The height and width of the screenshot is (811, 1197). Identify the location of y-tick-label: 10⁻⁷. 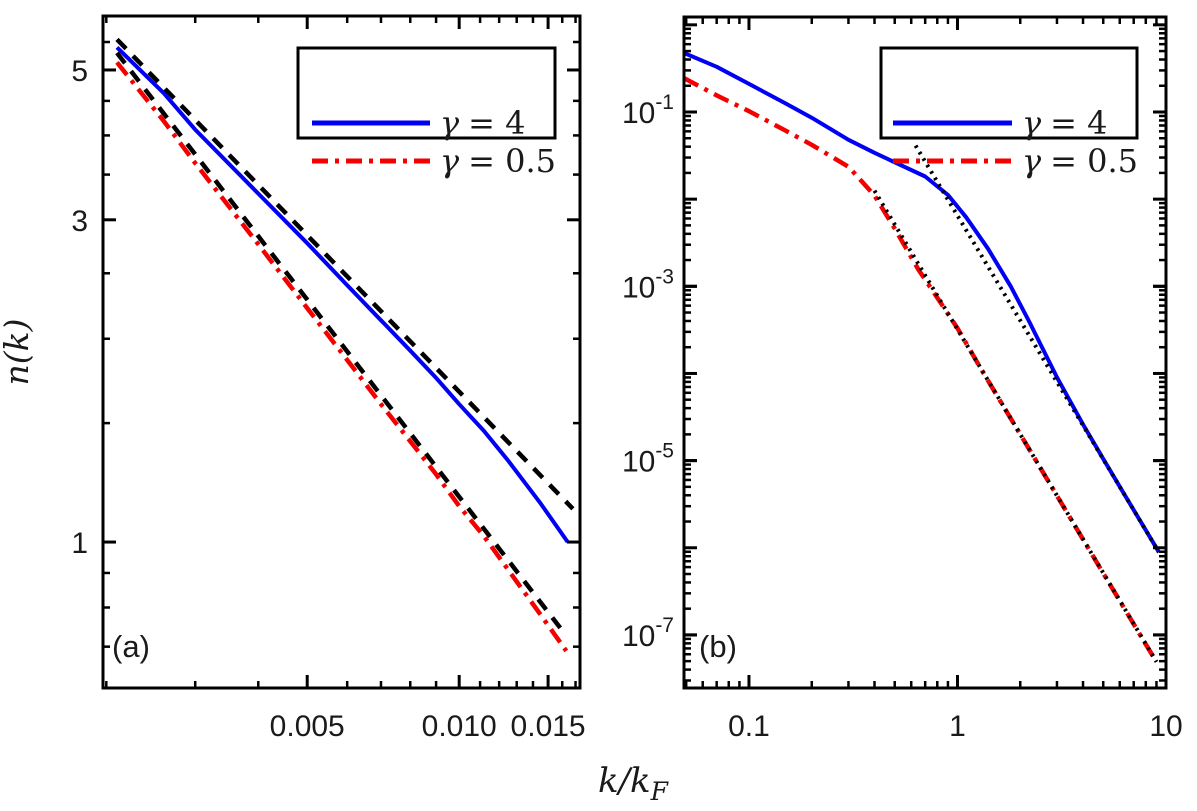
(648, 633).